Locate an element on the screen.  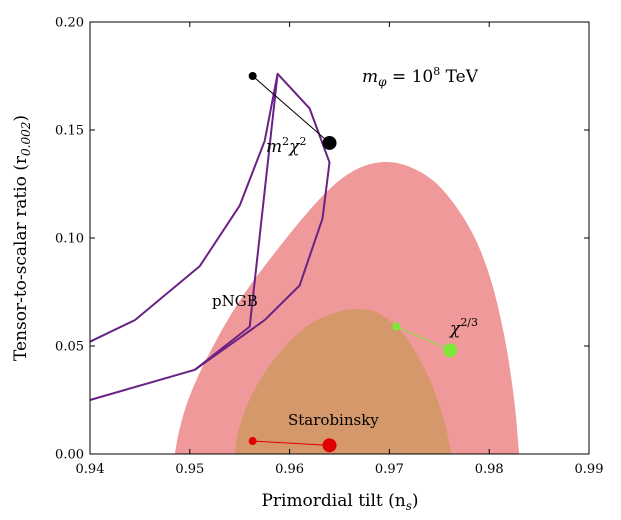
point-small-starobinsky is located at coordinates (252, 441).